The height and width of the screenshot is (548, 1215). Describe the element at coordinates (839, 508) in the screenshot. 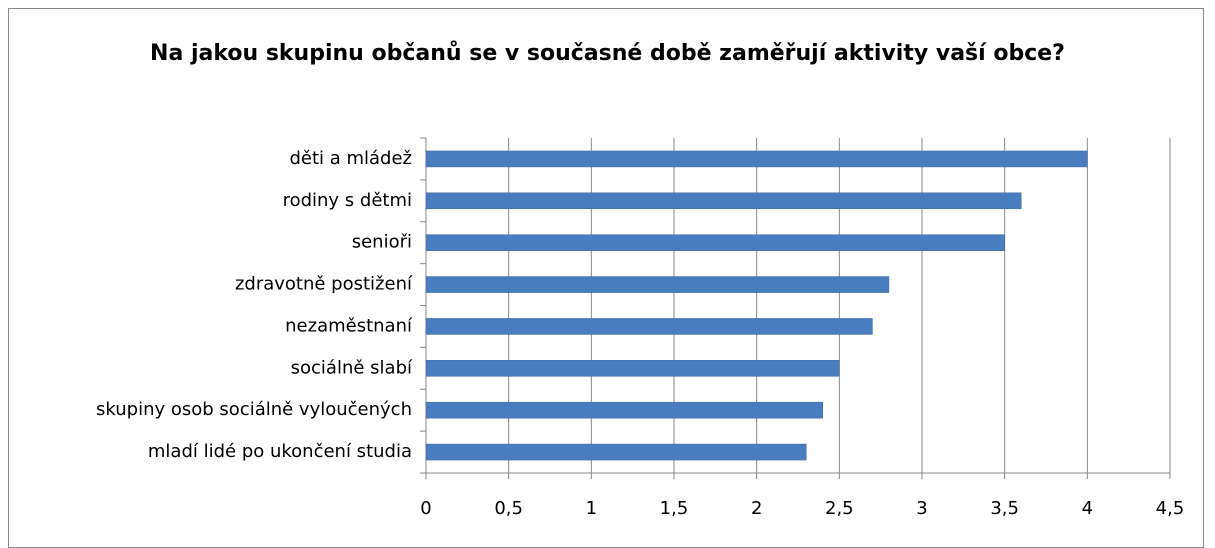

I see `x-tick-label: 2,5` at that location.